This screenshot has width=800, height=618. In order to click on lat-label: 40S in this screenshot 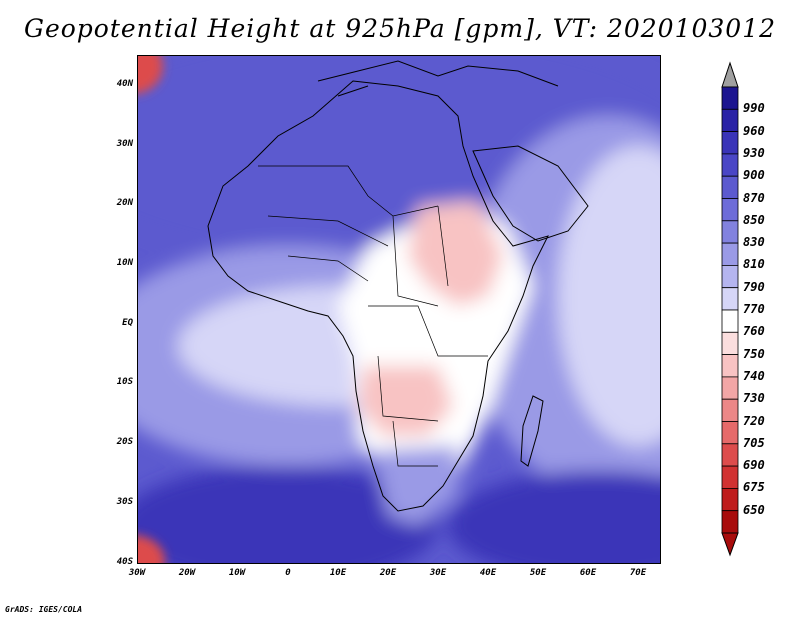, I will do `click(124, 562)`.